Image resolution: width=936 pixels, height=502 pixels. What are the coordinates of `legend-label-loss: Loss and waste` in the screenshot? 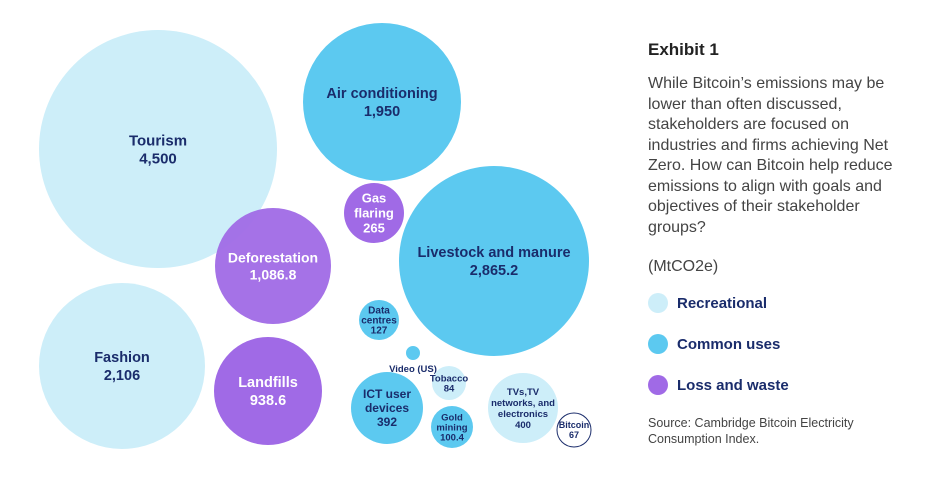 It's located at (733, 385).